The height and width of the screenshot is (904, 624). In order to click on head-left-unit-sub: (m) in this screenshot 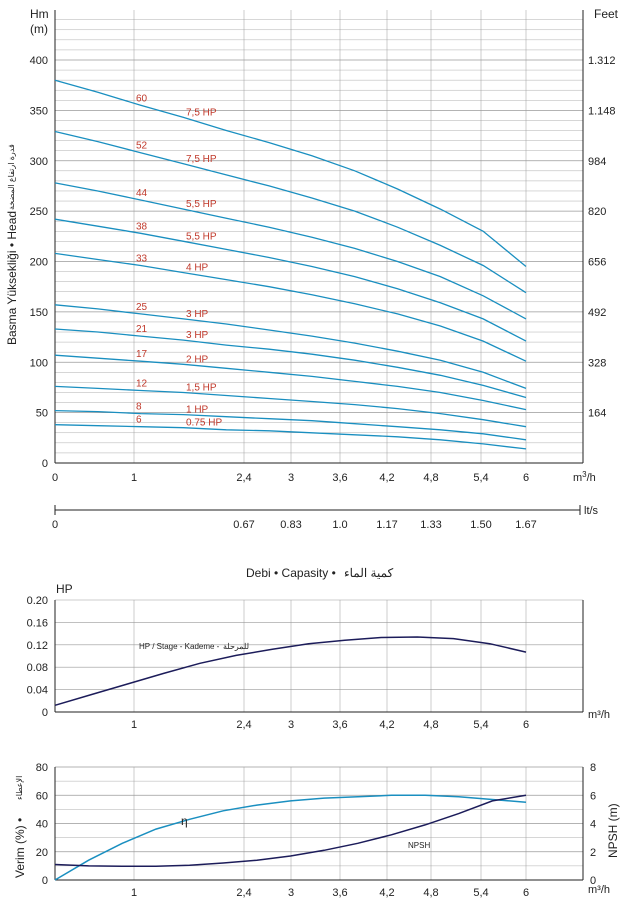, I will do `click(39, 29)`.